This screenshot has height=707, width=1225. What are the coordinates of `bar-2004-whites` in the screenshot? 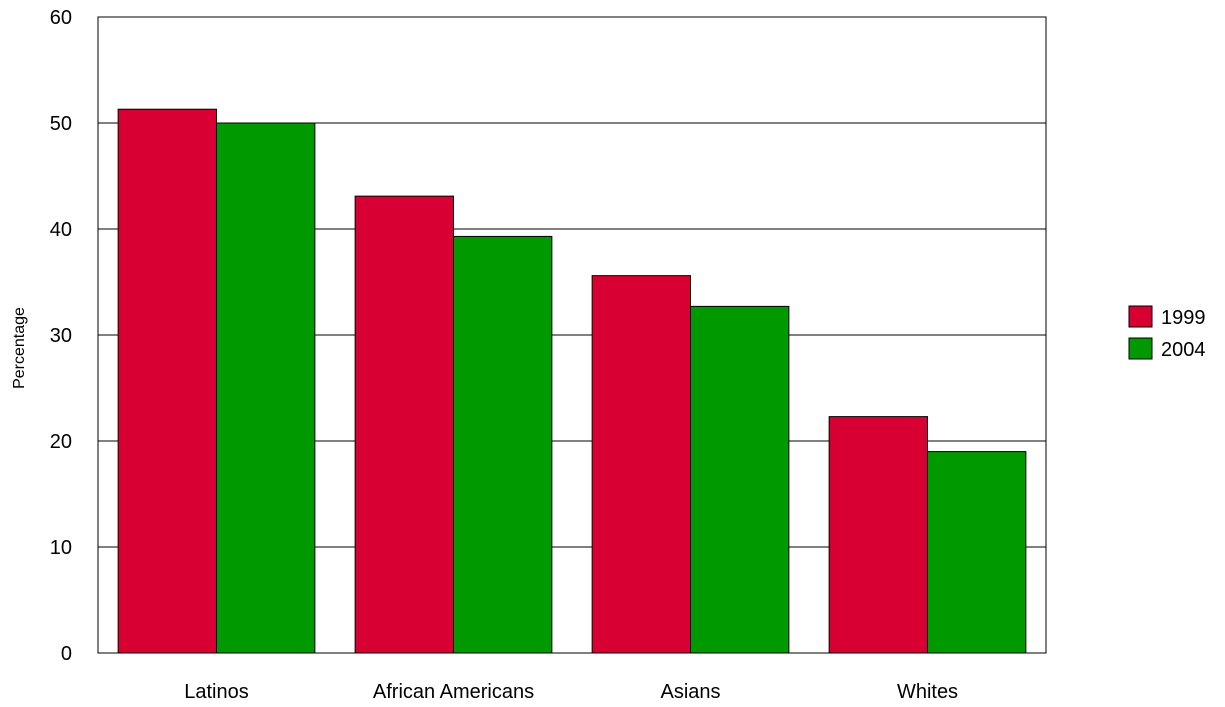 It's located at (977, 552).